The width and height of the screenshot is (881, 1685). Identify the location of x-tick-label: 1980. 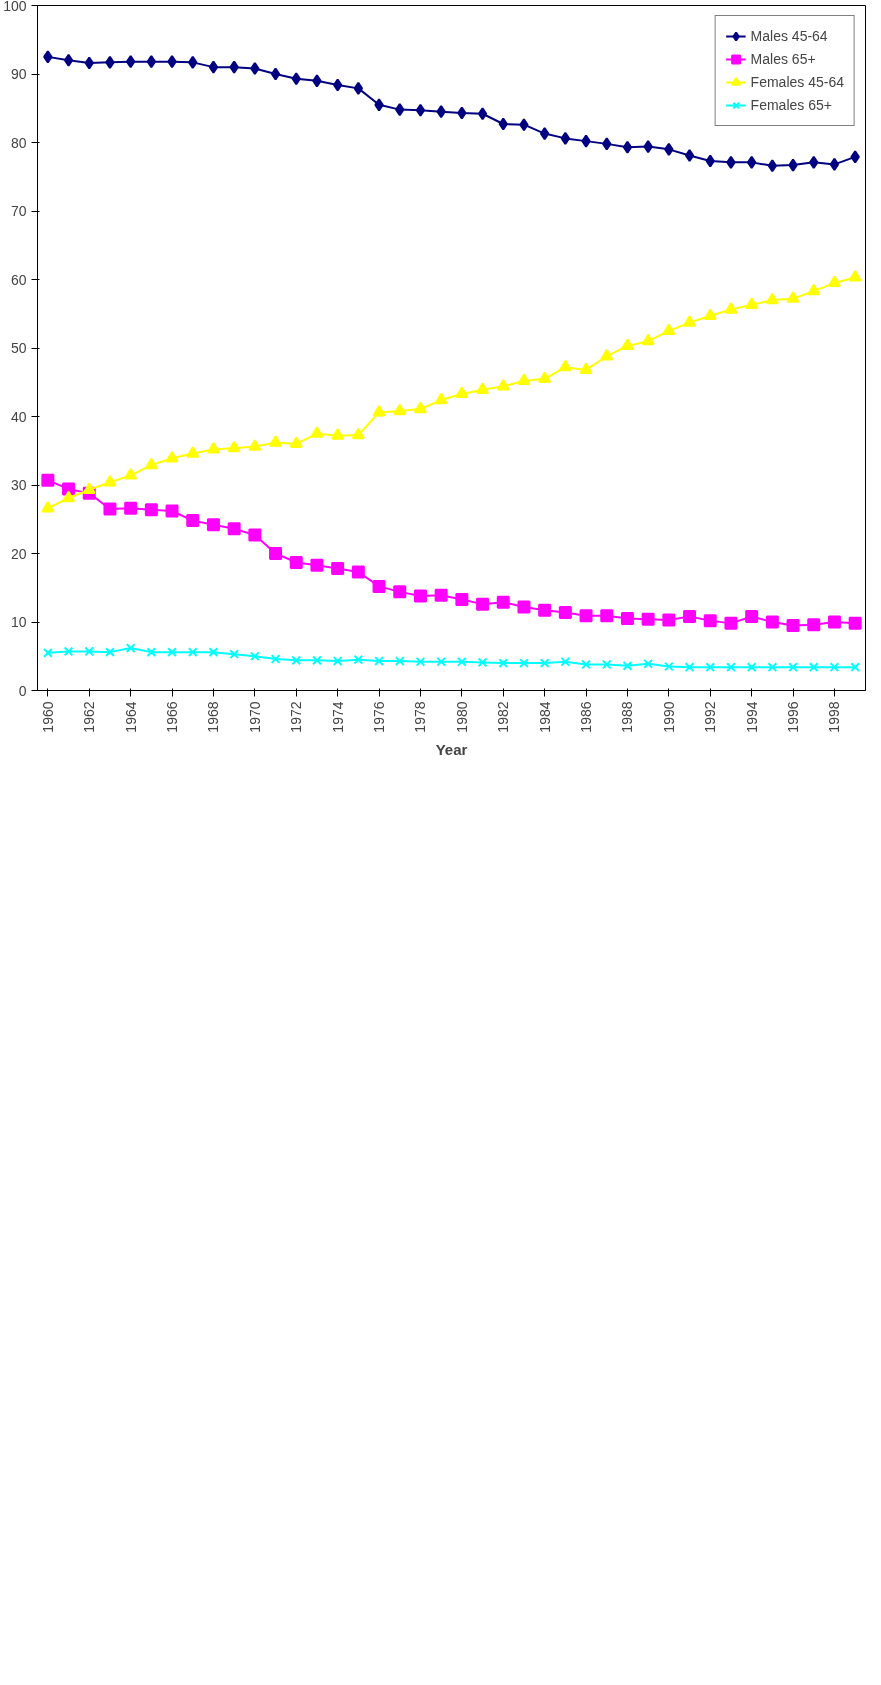
(461, 717).